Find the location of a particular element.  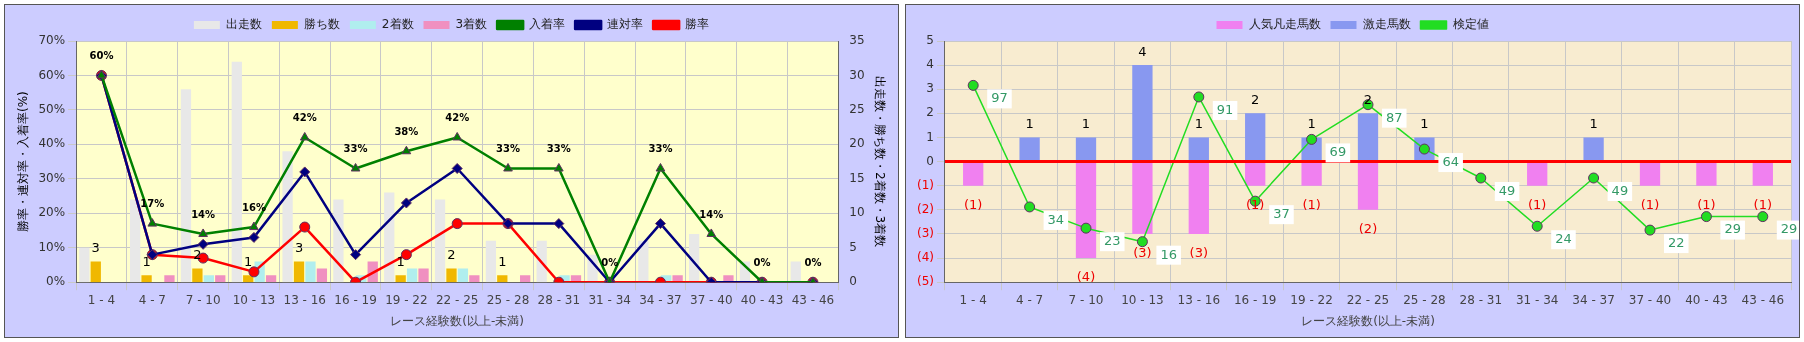

x-tick-label: 4 - 7 is located at coordinates (1029, 299).